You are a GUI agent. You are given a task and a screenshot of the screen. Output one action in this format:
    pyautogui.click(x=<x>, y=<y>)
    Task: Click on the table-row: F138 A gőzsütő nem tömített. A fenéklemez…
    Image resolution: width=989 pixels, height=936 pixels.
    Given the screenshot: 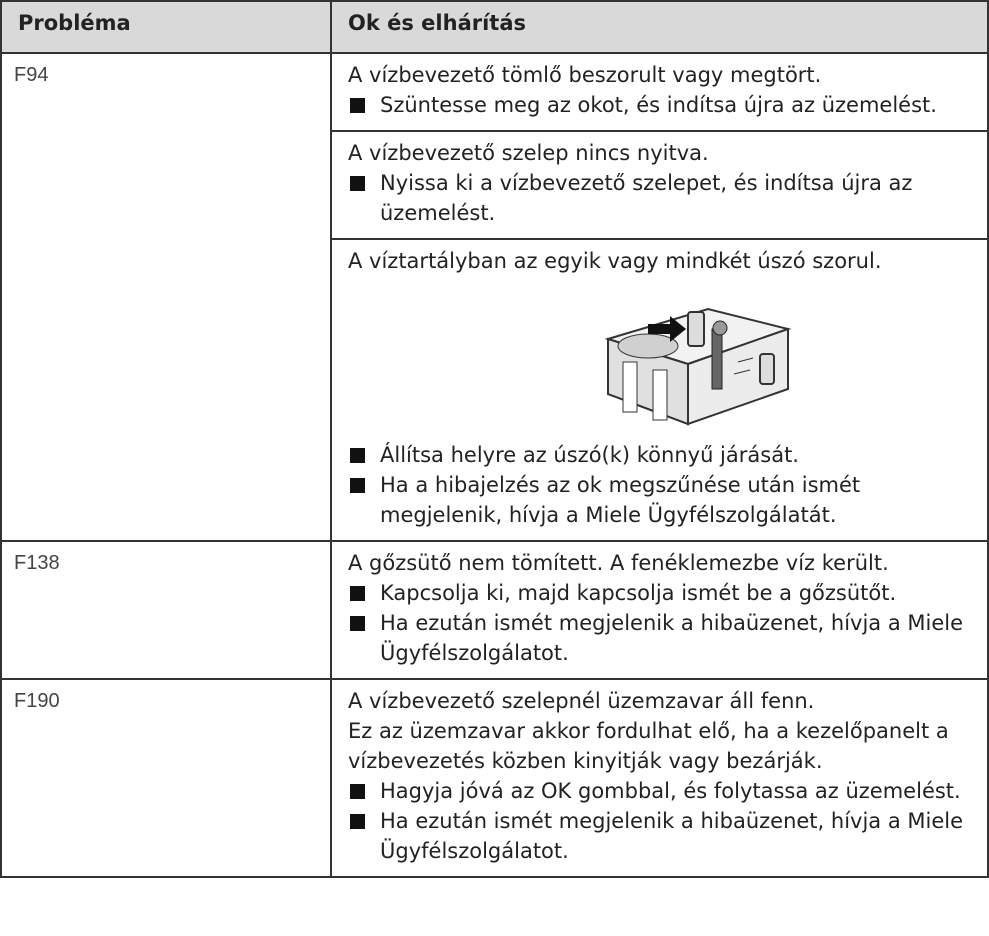 What is the action you would take?
    pyautogui.click(x=494, y=610)
    